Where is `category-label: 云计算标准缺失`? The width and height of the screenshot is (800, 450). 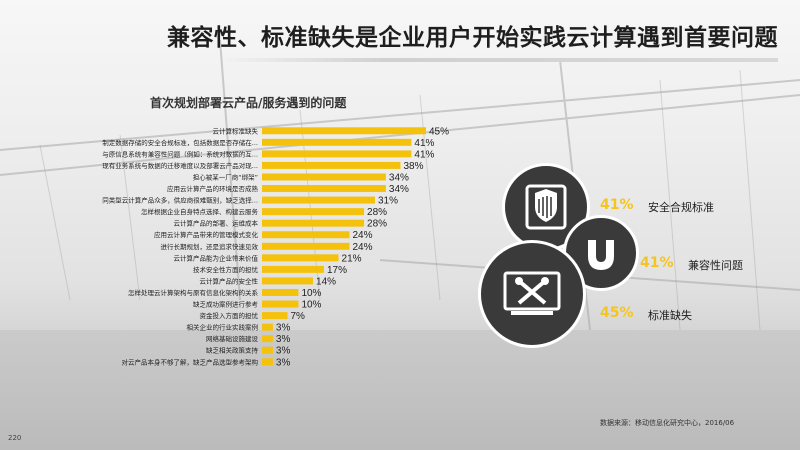
category-label: 云计算标准缺失 is located at coordinates (236, 130).